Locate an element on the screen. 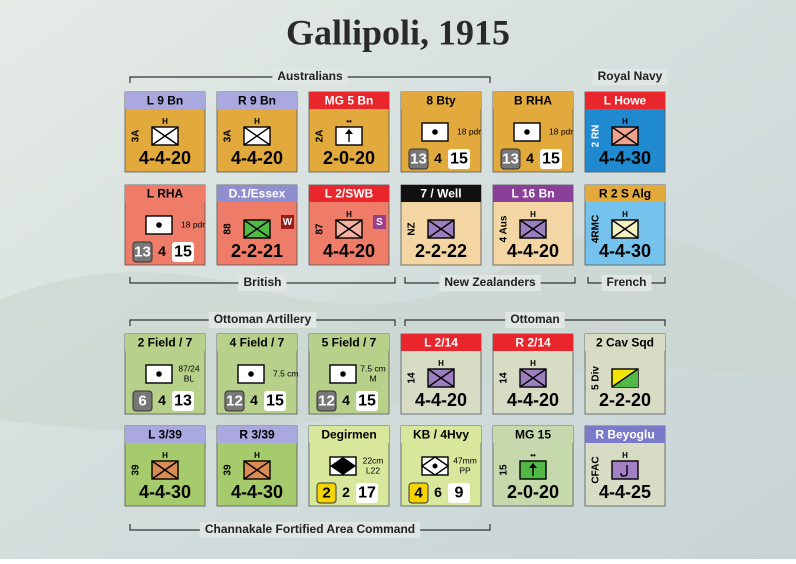 The height and width of the screenshot is (564, 796). weapon-note: M is located at coordinates (372, 378).